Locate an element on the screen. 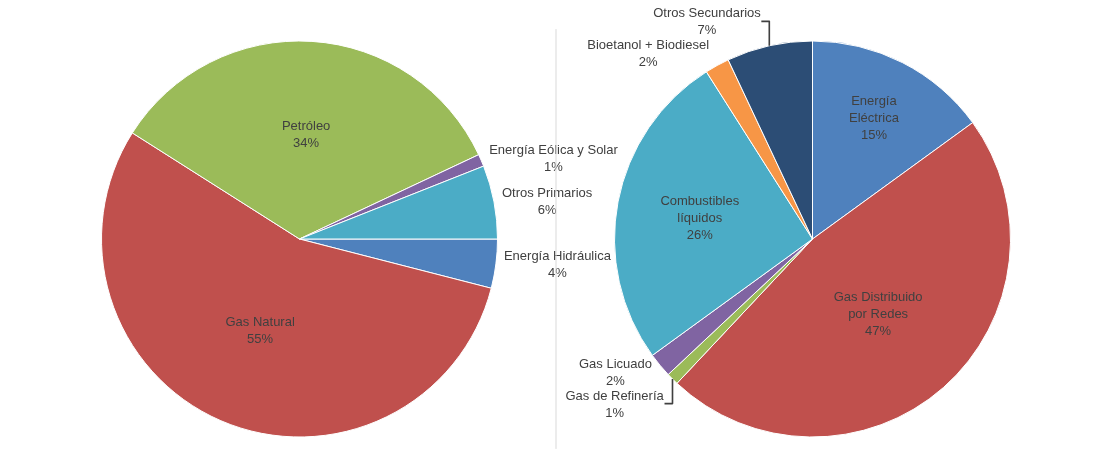 The image size is (1112, 457). slice-label: Bioetanol + Biodiesel is located at coordinates (648, 45).